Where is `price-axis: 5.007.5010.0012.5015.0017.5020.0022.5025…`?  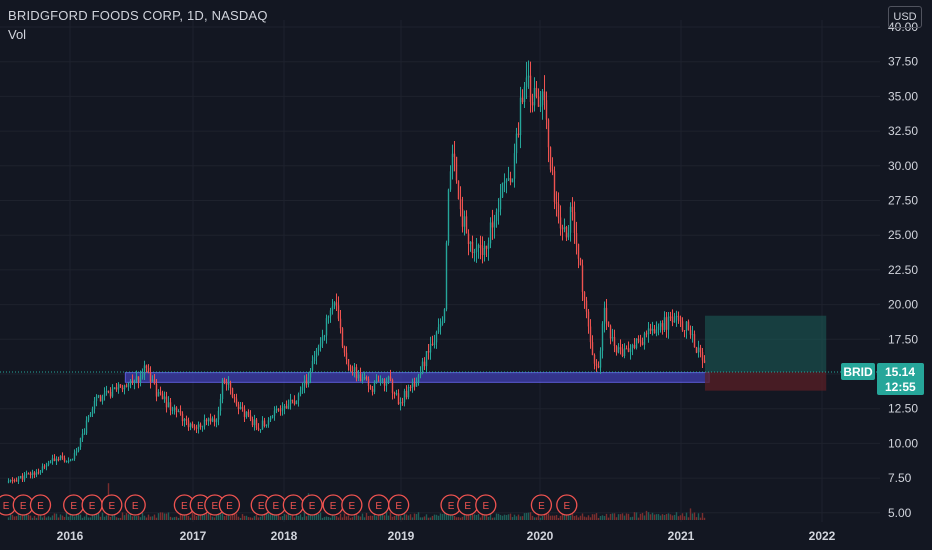 price-axis: 5.007.5010.0012.5015.0017.5020.0022.5025… is located at coordinates (903, 270).